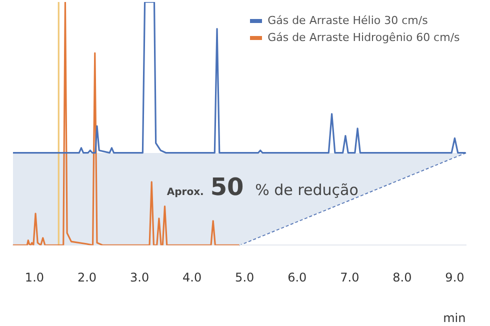 Image resolution: width=490 pixels, height=326 pixels. Describe the element at coordinates (350, 277) in the screenshot. I see `x-tick-label: 7.0` at that location.